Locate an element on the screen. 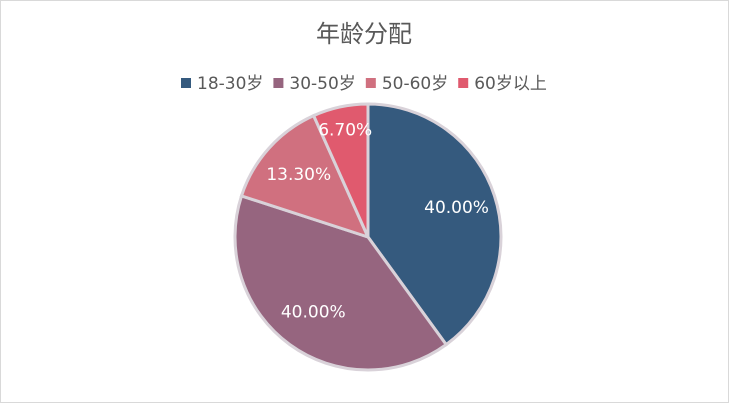 The height and width of the screenshot is (403, 729). legend-label: 60岁以上 is located at coordinates (510, 84).